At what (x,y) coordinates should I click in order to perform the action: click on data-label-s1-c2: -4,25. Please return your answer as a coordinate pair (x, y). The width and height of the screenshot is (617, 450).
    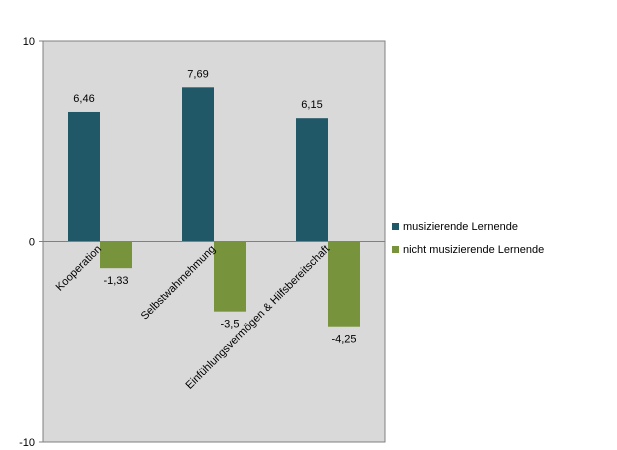
    Looking at the image, I should click on (343, 340).